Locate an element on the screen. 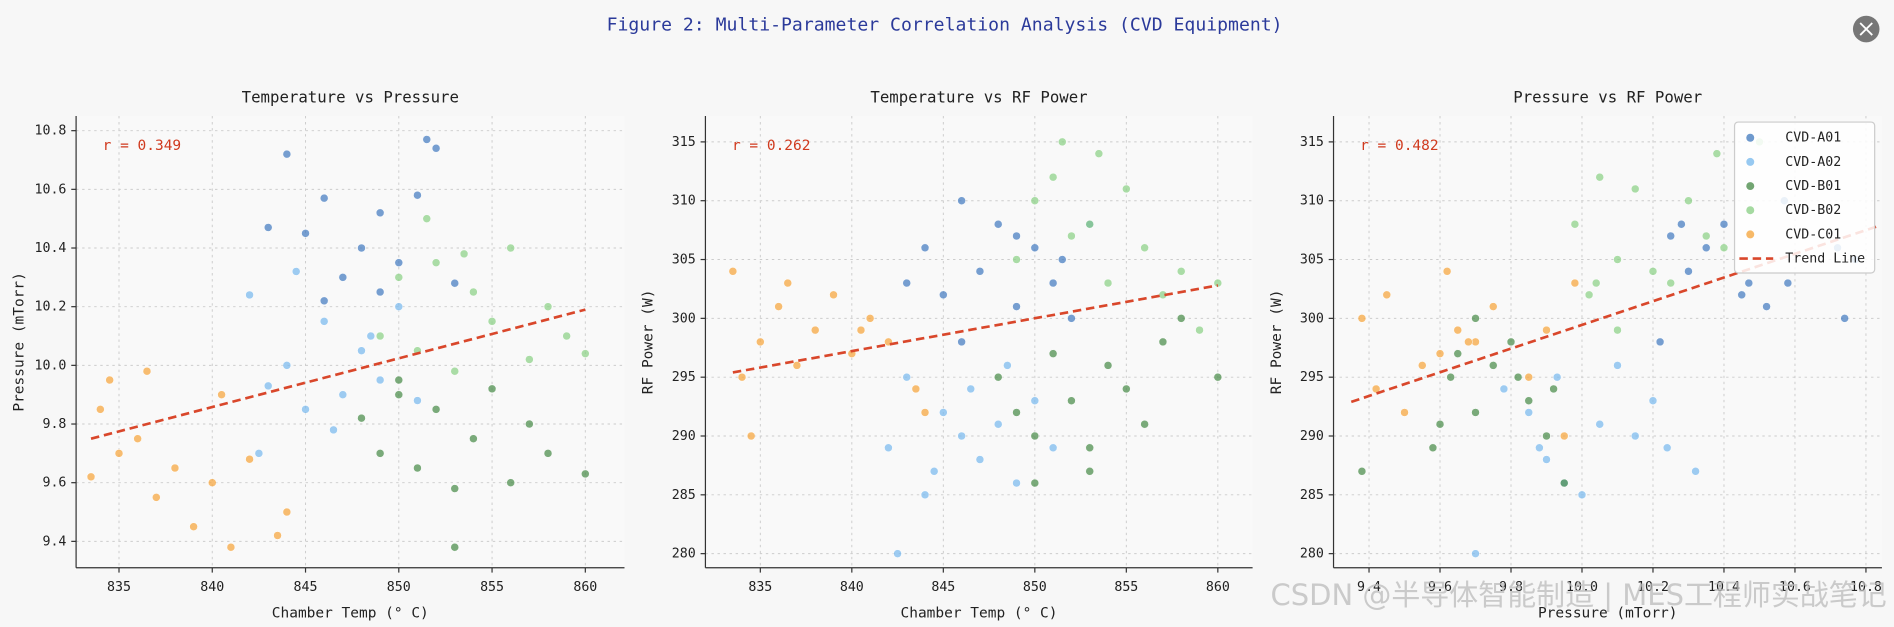  x-tick-label: 835 is located at coordinates (760, 587).